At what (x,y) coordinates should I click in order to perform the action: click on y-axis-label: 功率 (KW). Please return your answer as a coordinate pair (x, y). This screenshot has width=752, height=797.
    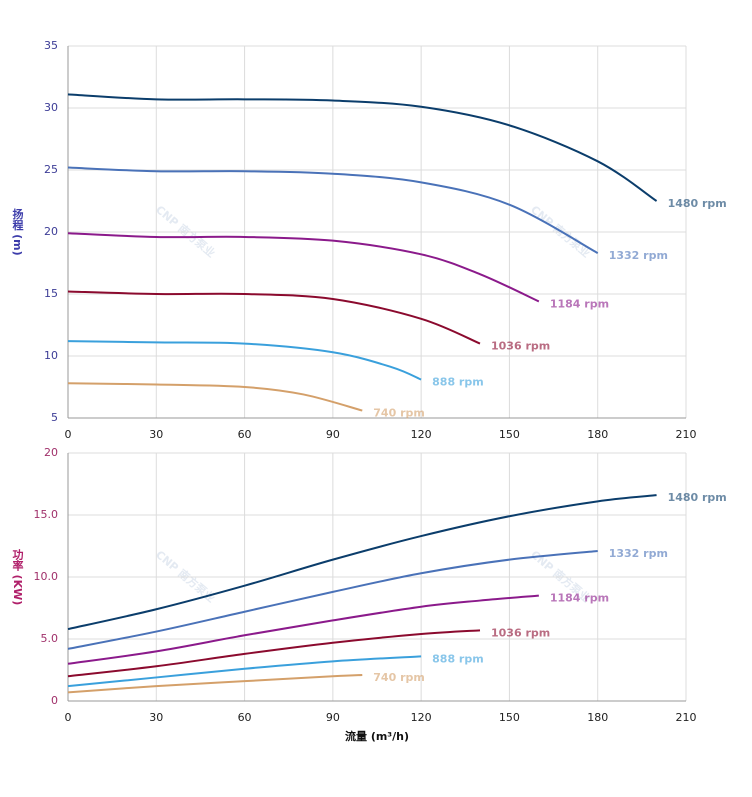
    Looking at the image, I should click on (17, 576).